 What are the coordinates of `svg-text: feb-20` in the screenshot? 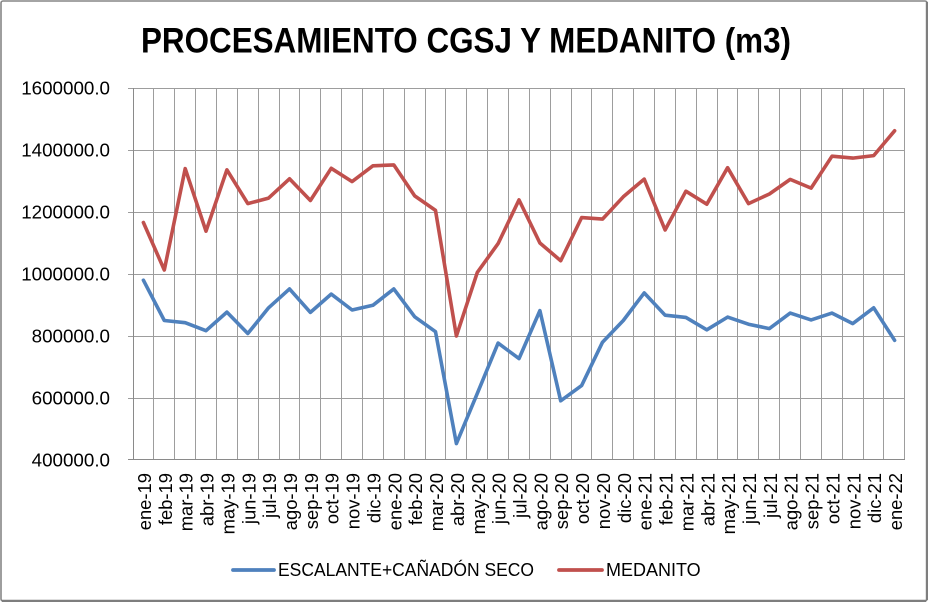 It's located at (415, 499).